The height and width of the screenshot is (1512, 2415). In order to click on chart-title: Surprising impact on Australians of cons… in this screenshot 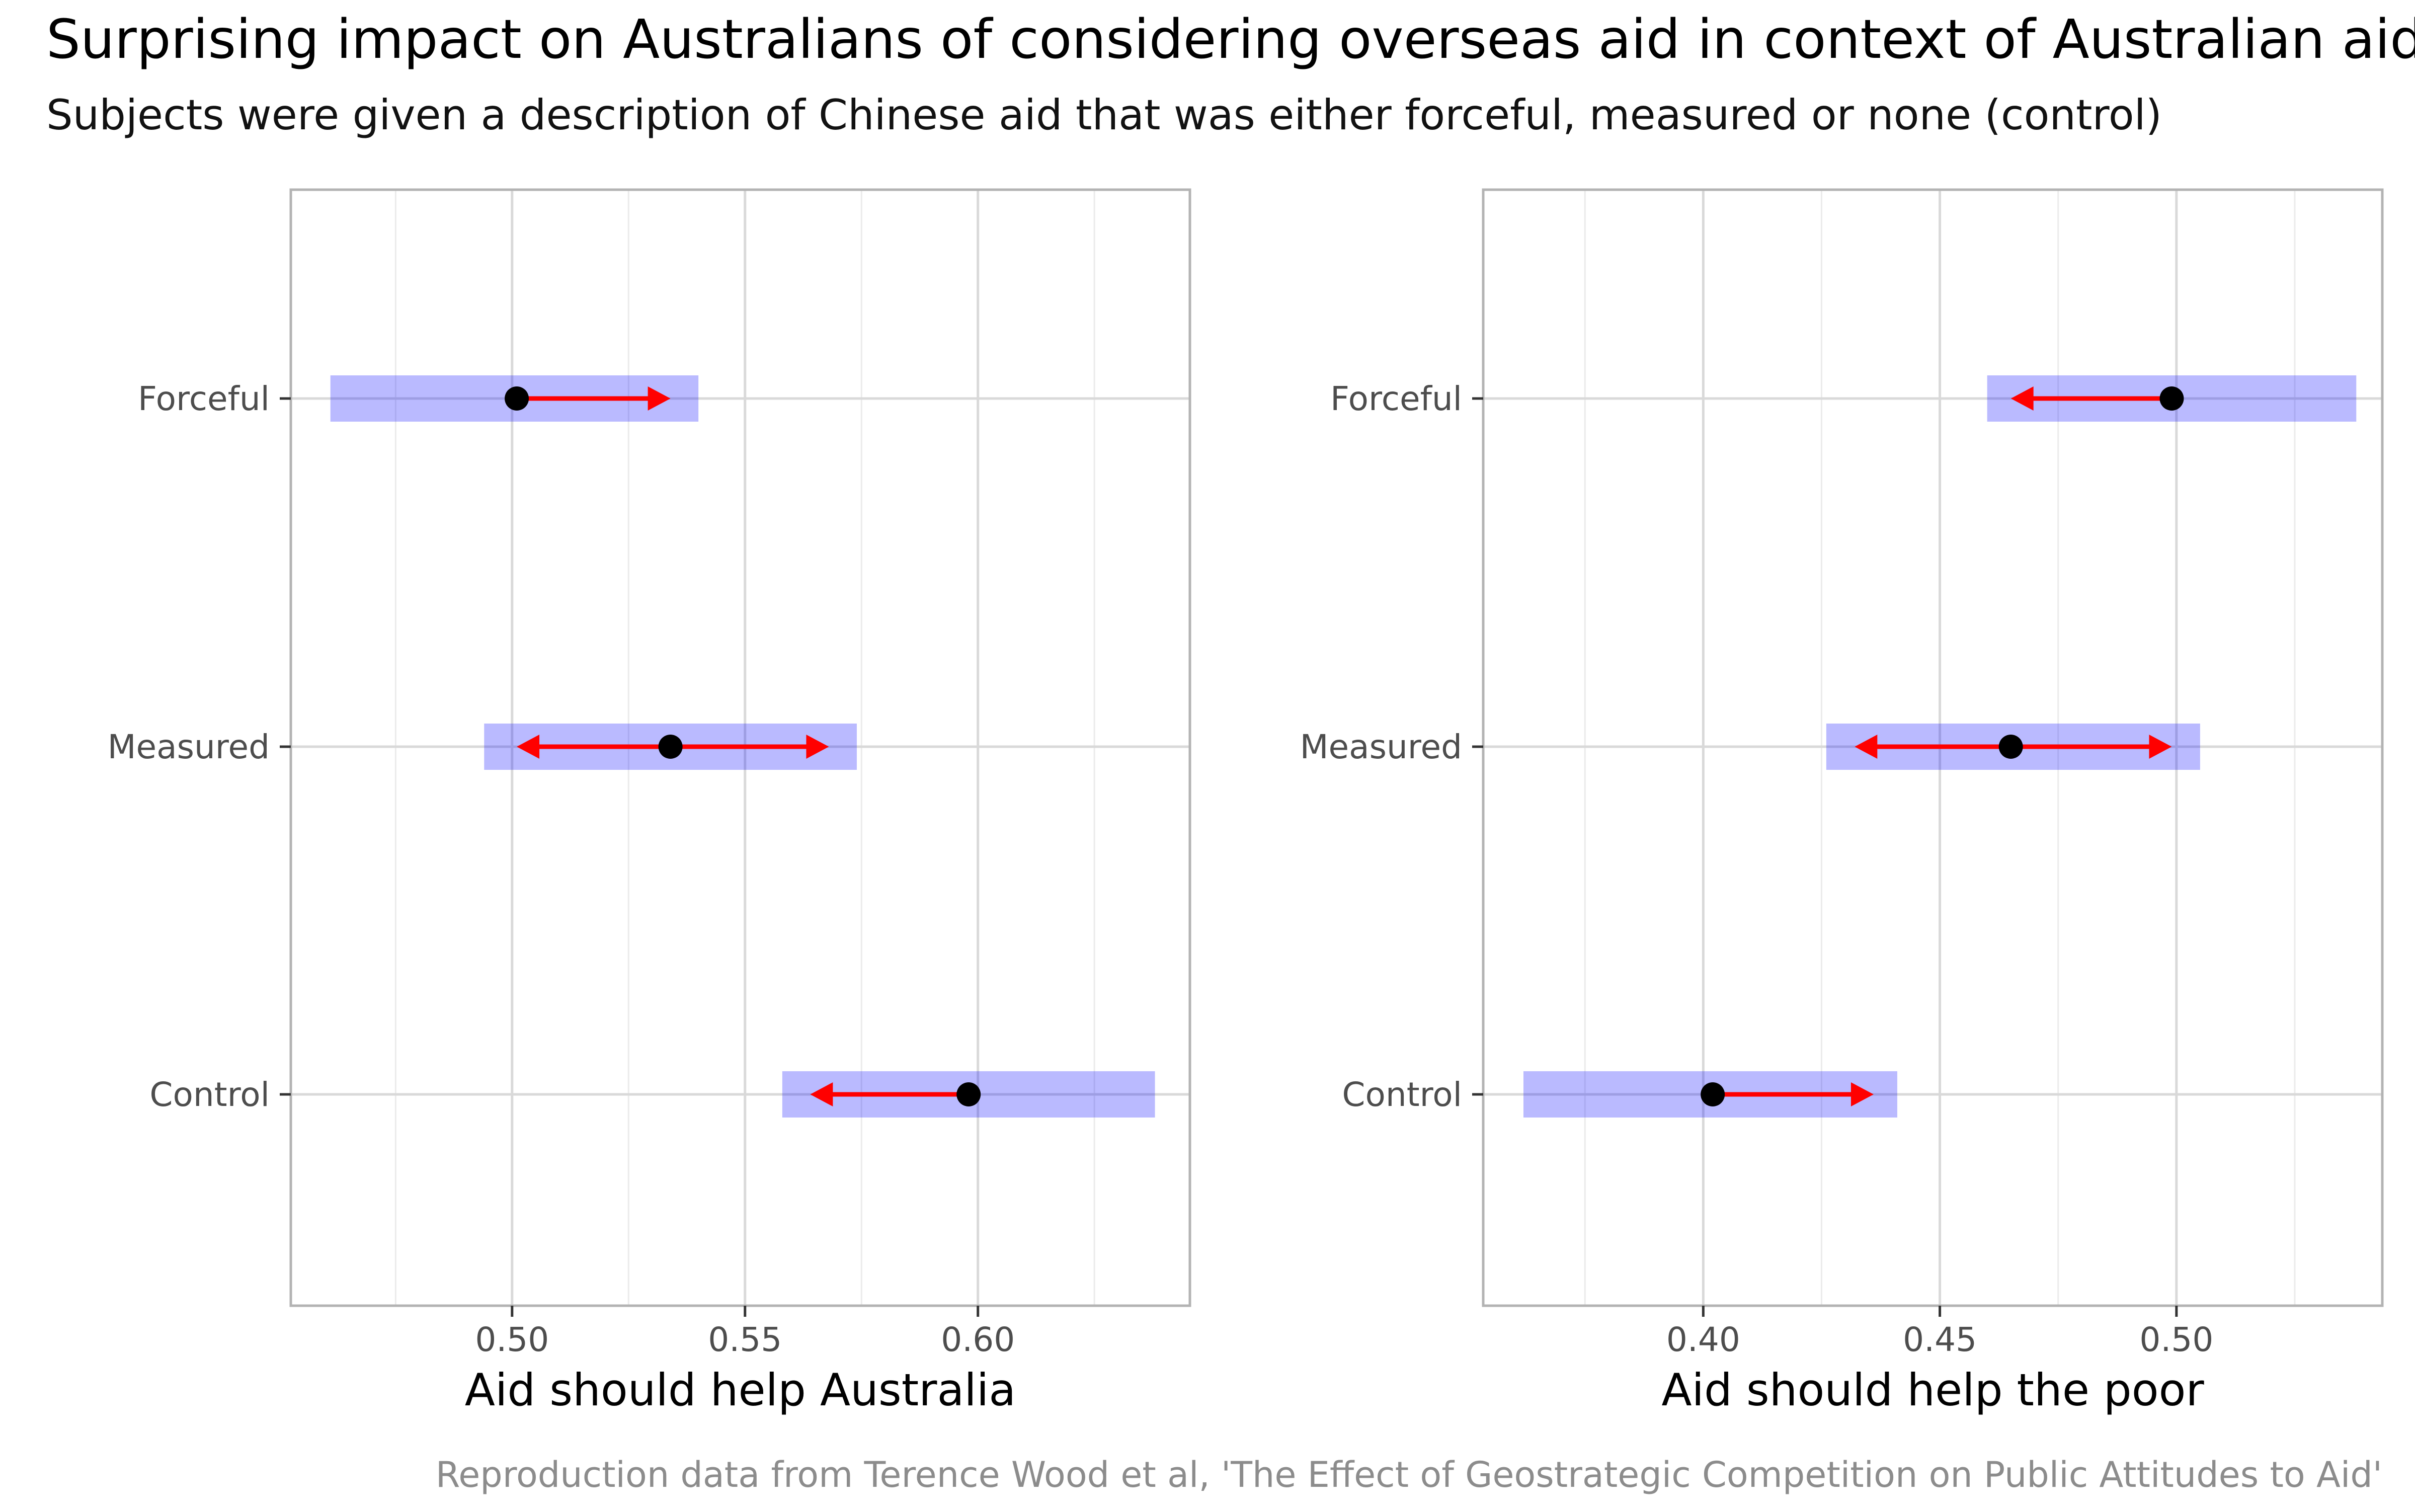, I will do `click(1231, 40)`.